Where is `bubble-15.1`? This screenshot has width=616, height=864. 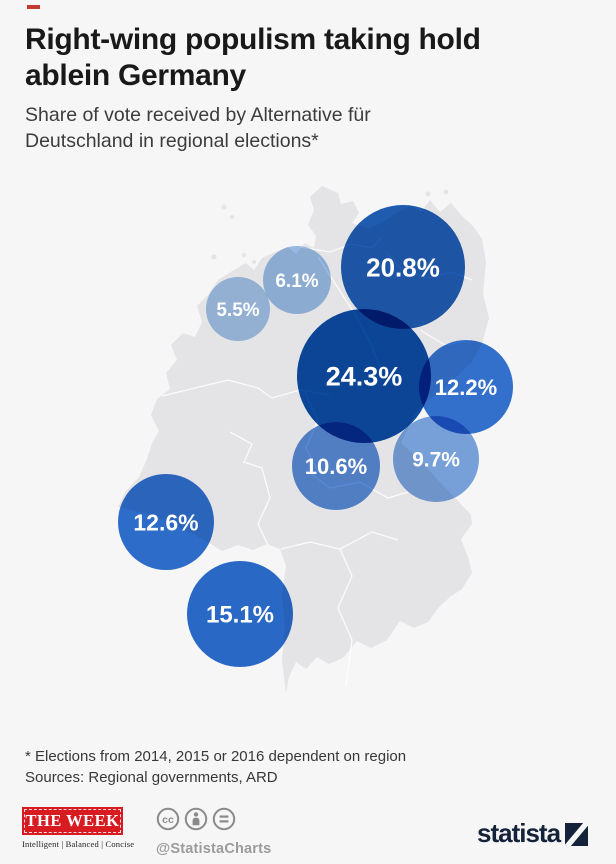
bubble-15.1 is located at coordinates (240, 614).